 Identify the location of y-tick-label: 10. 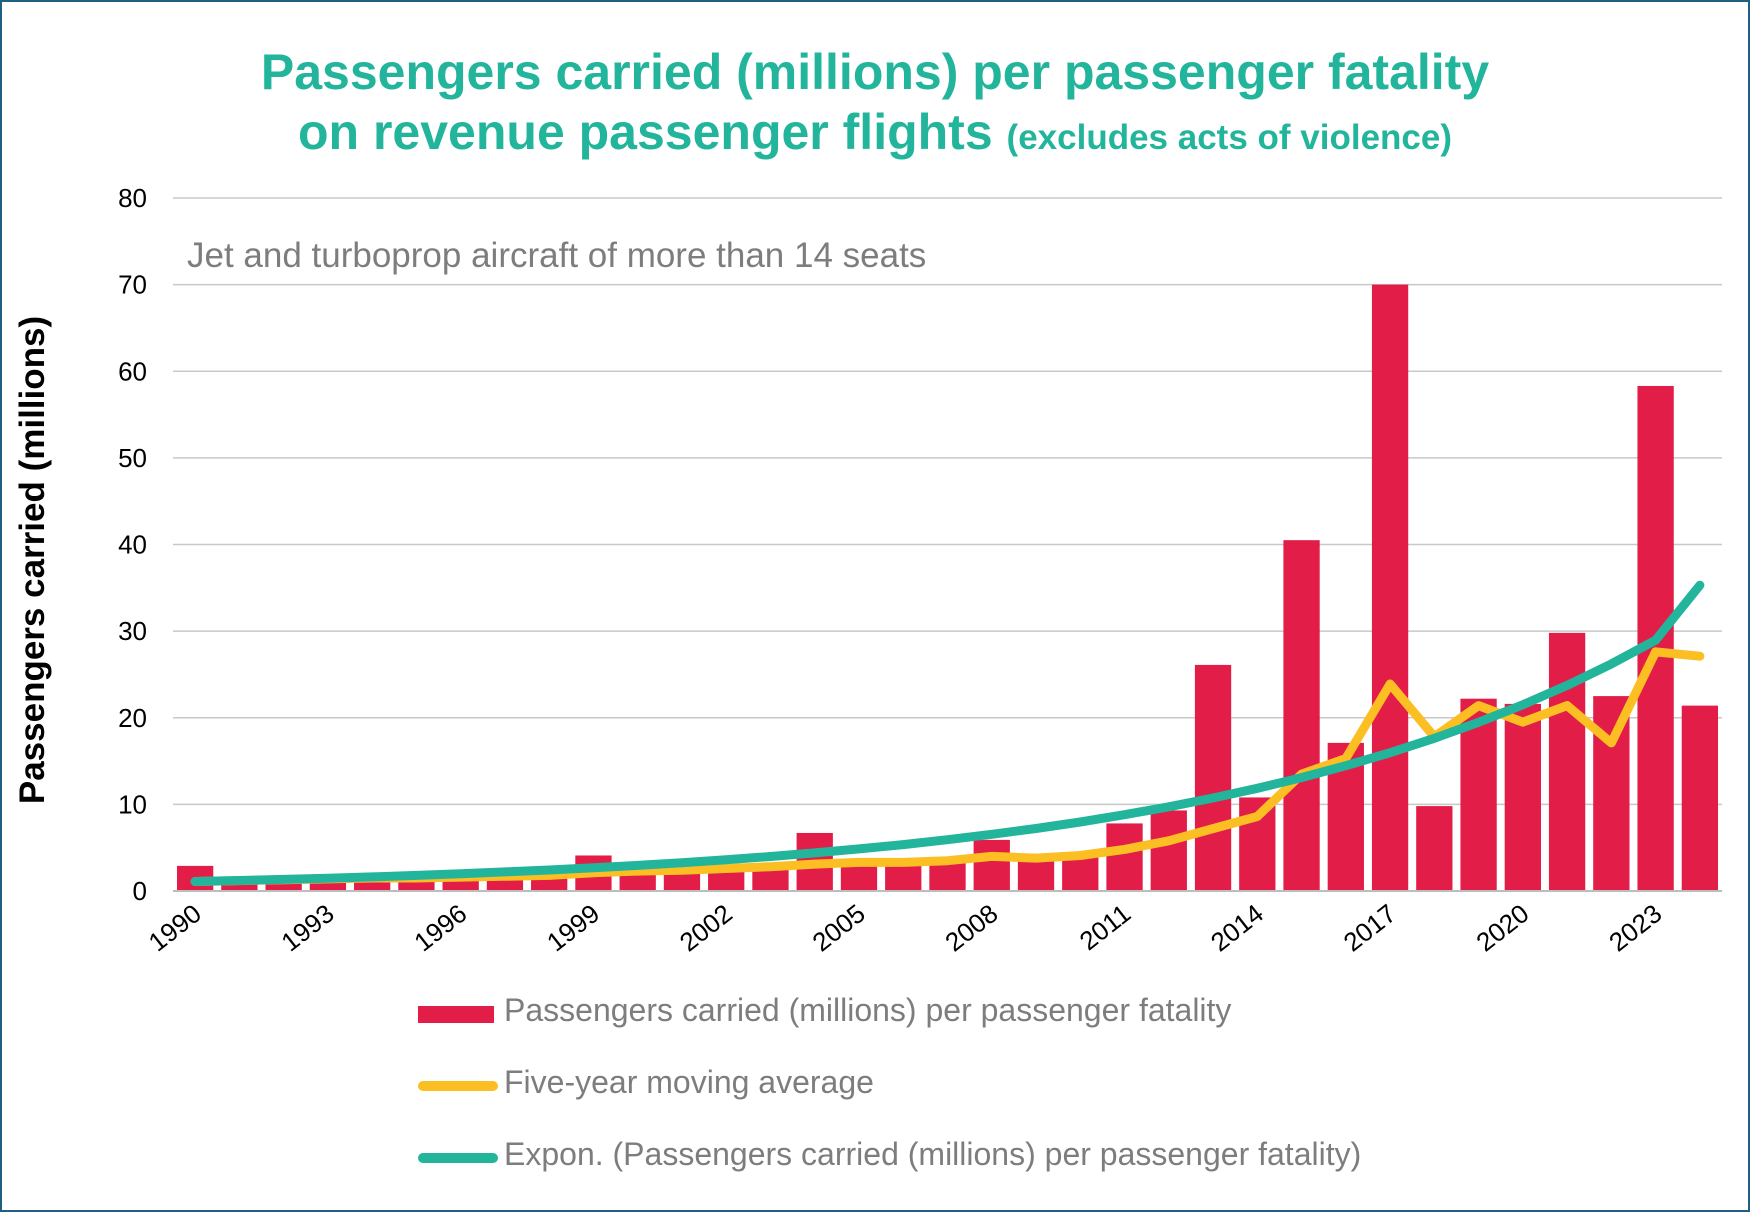
(132, 804).